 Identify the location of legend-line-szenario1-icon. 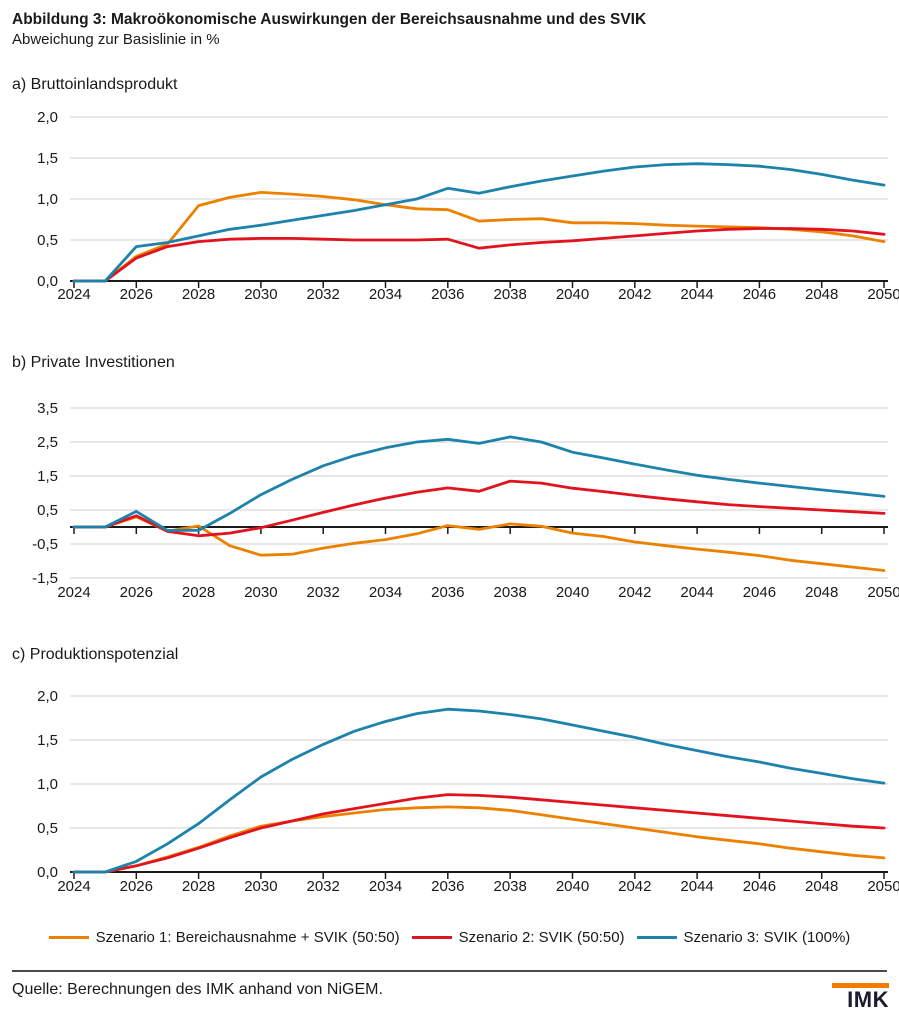
(68, 937).